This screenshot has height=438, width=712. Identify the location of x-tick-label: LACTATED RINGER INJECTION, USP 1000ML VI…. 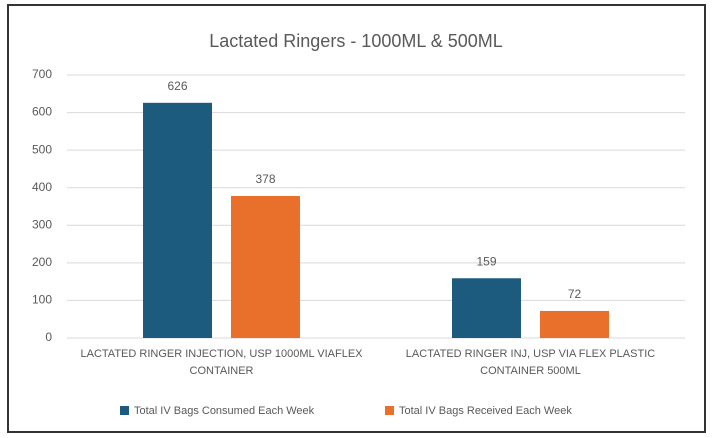
(221, 362).